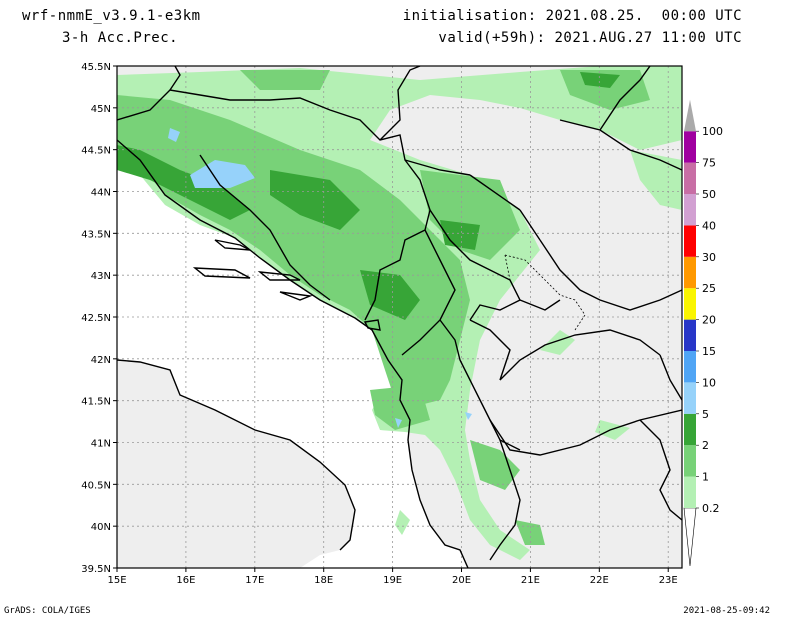  I want to click on lon-label: 15E, so click(116, 580).